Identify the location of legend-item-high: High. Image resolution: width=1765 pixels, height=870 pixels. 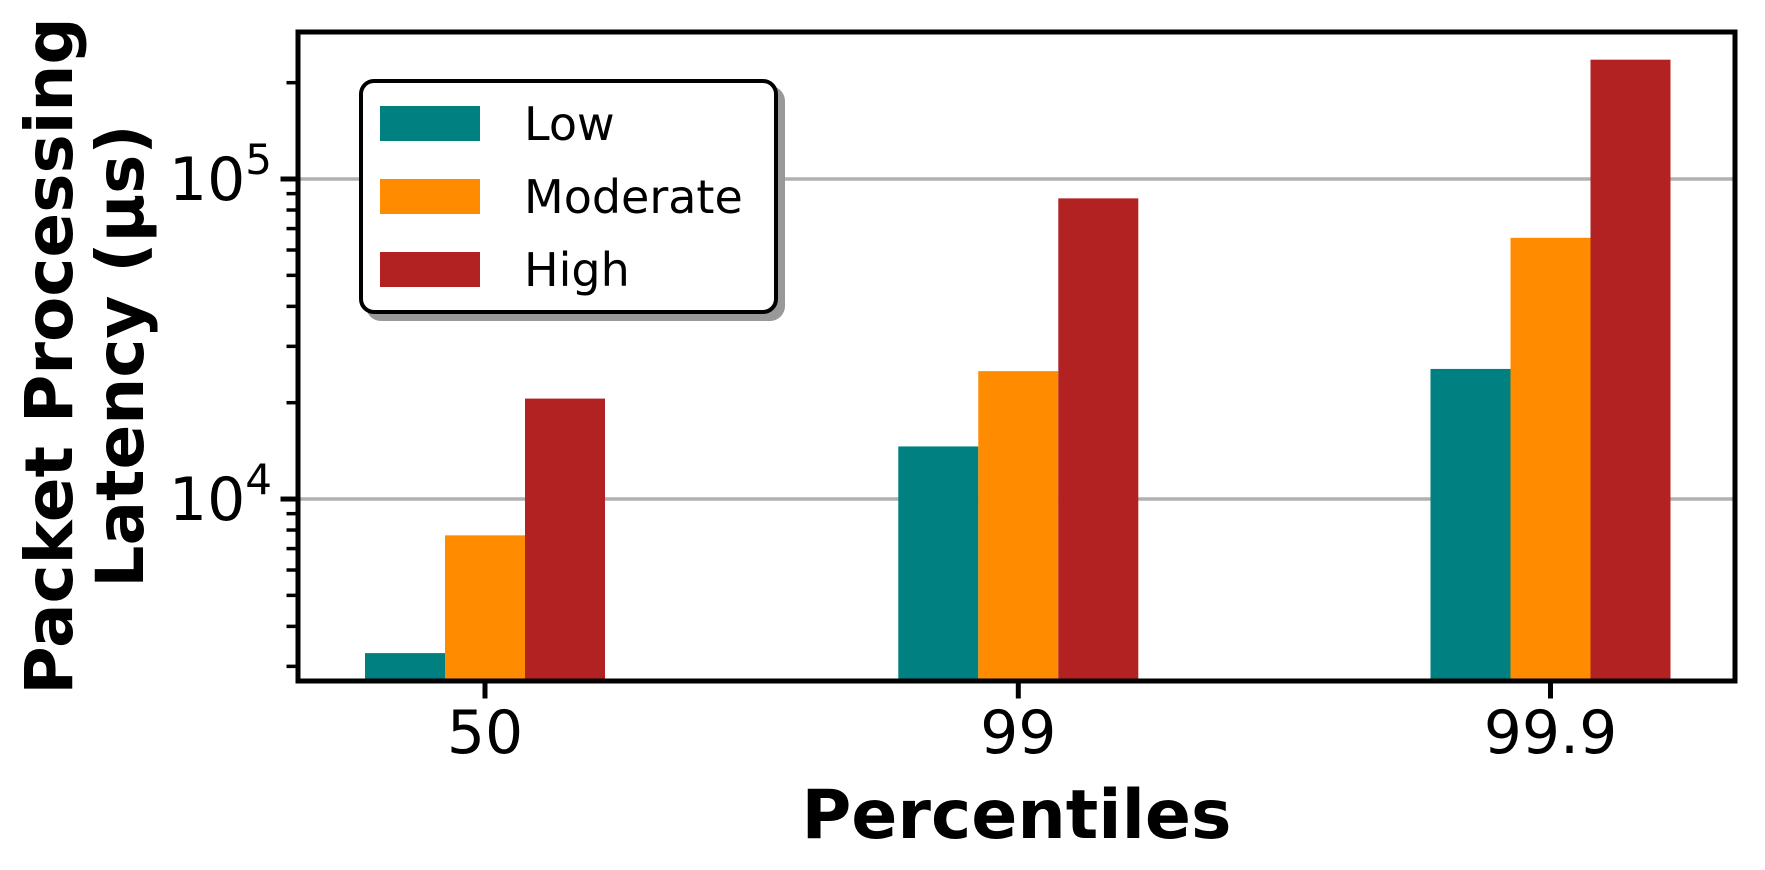
(568, 269).